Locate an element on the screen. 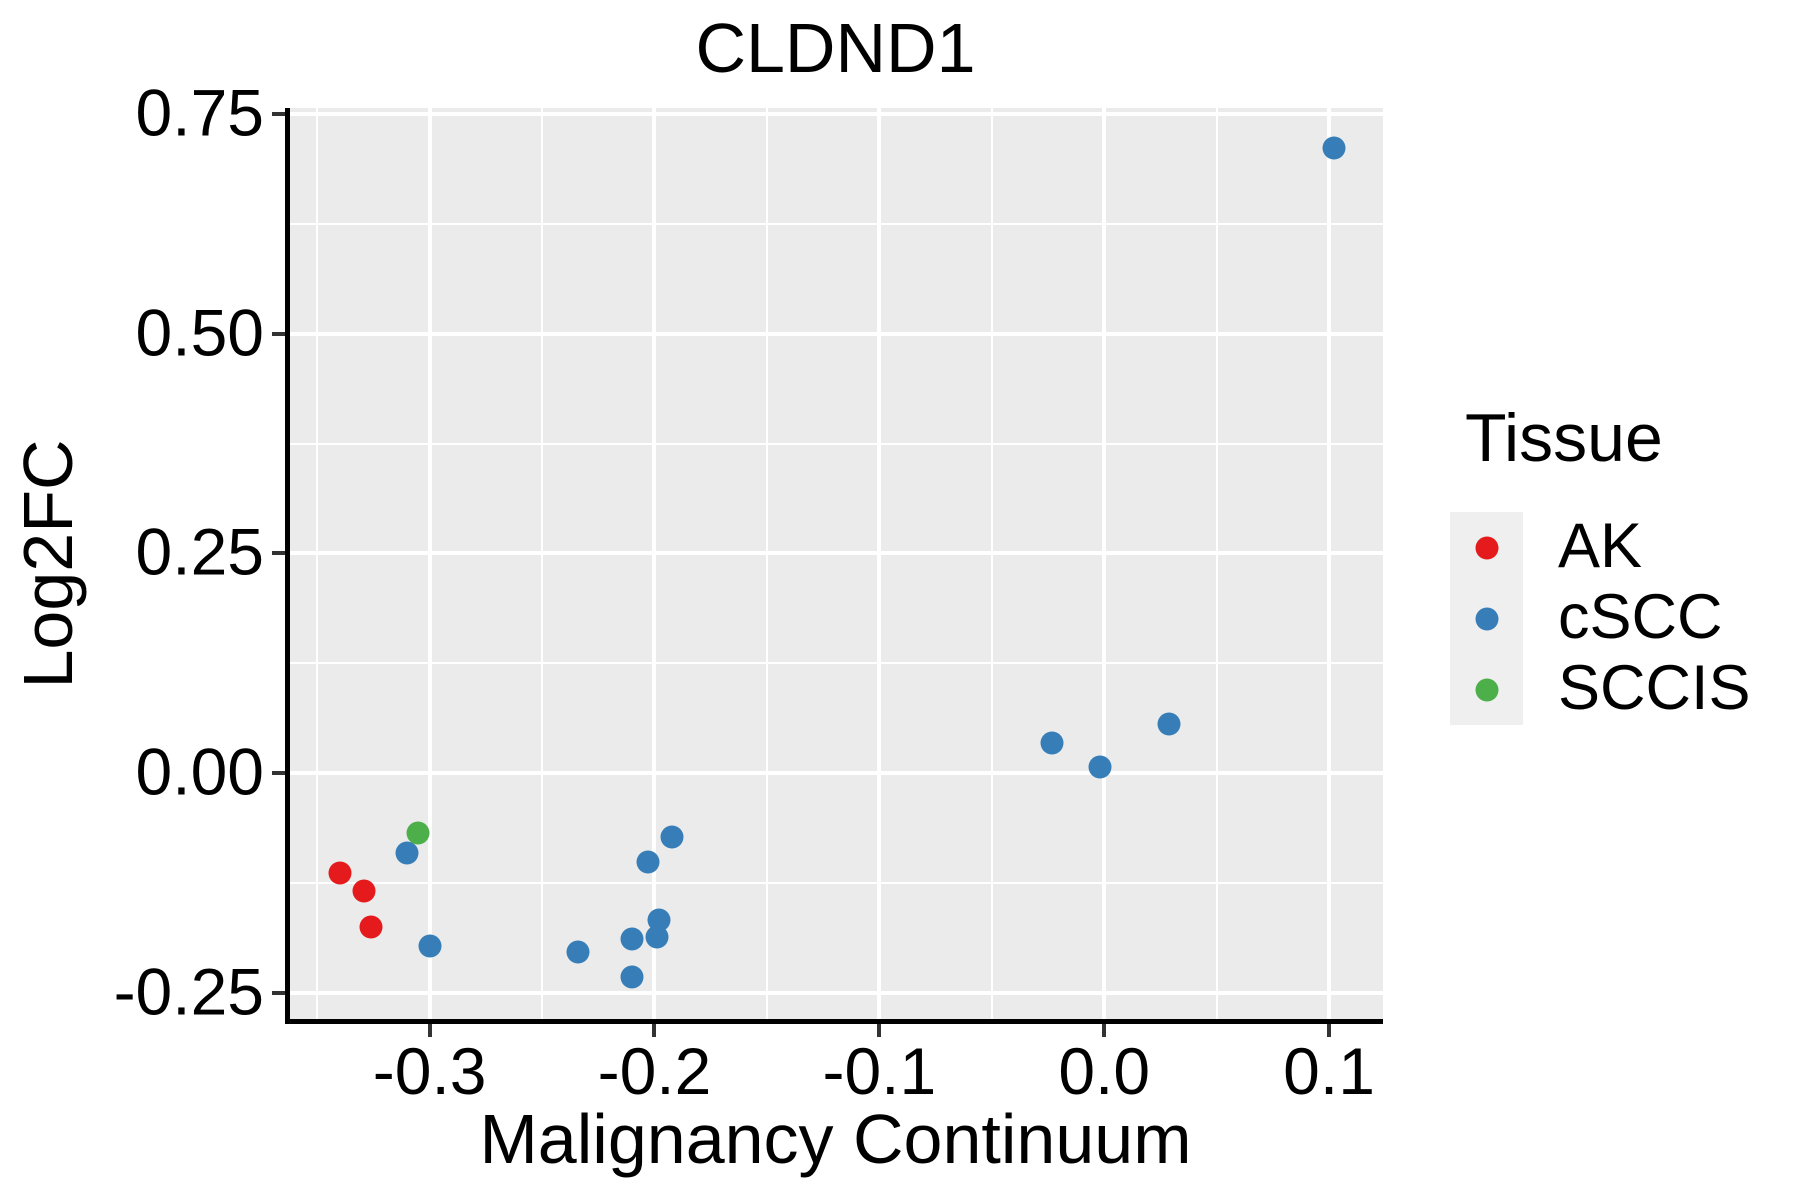  legend-dot-ak is located at coordinates (1487, 547).